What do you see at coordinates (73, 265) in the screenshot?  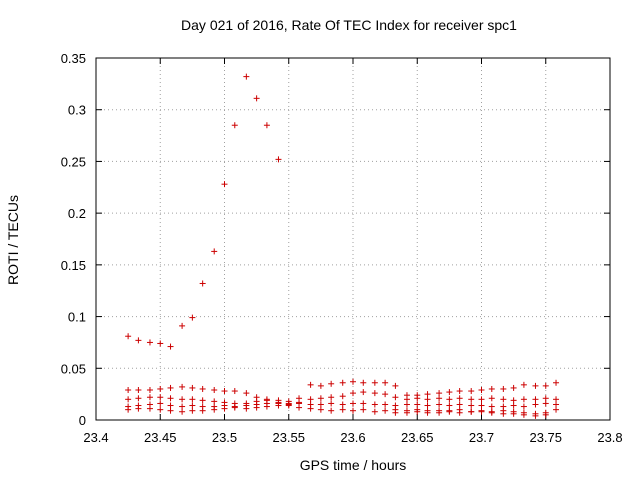 I see `y-tick-label: 0.15` at bounding box center [73, 265].